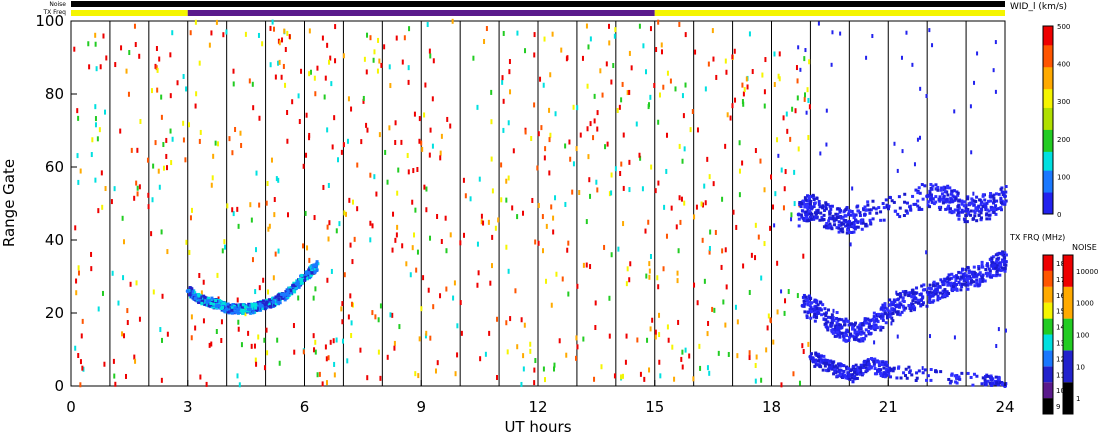 The height and width of the screenshot is (435, 1118). I want to click on freq-colorbar-cell, so click(1048, 326).